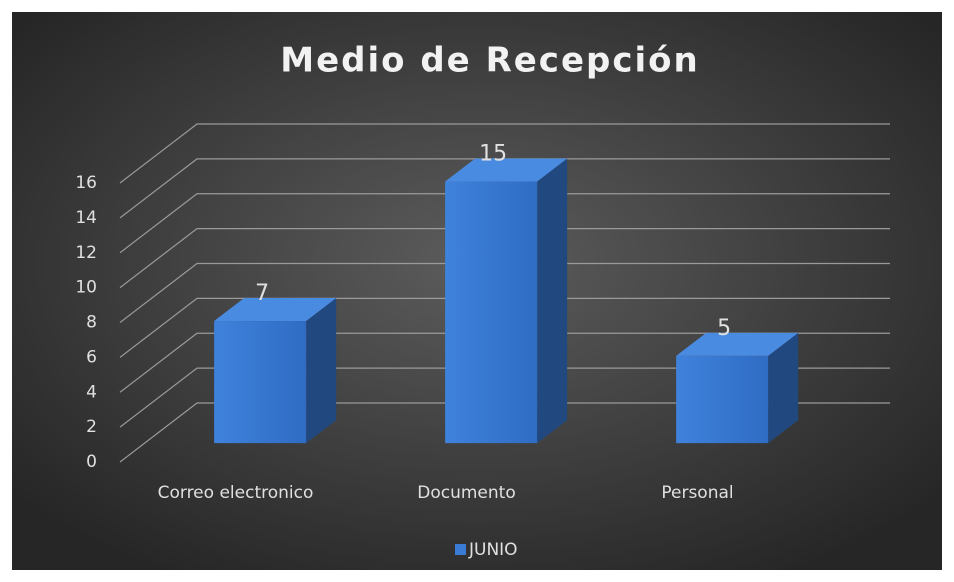 This screenshot has width=954, height=582. Describe the element at coordinates (697, 493) in the screenshot. I see `x-tick-label: Personal` at that location.